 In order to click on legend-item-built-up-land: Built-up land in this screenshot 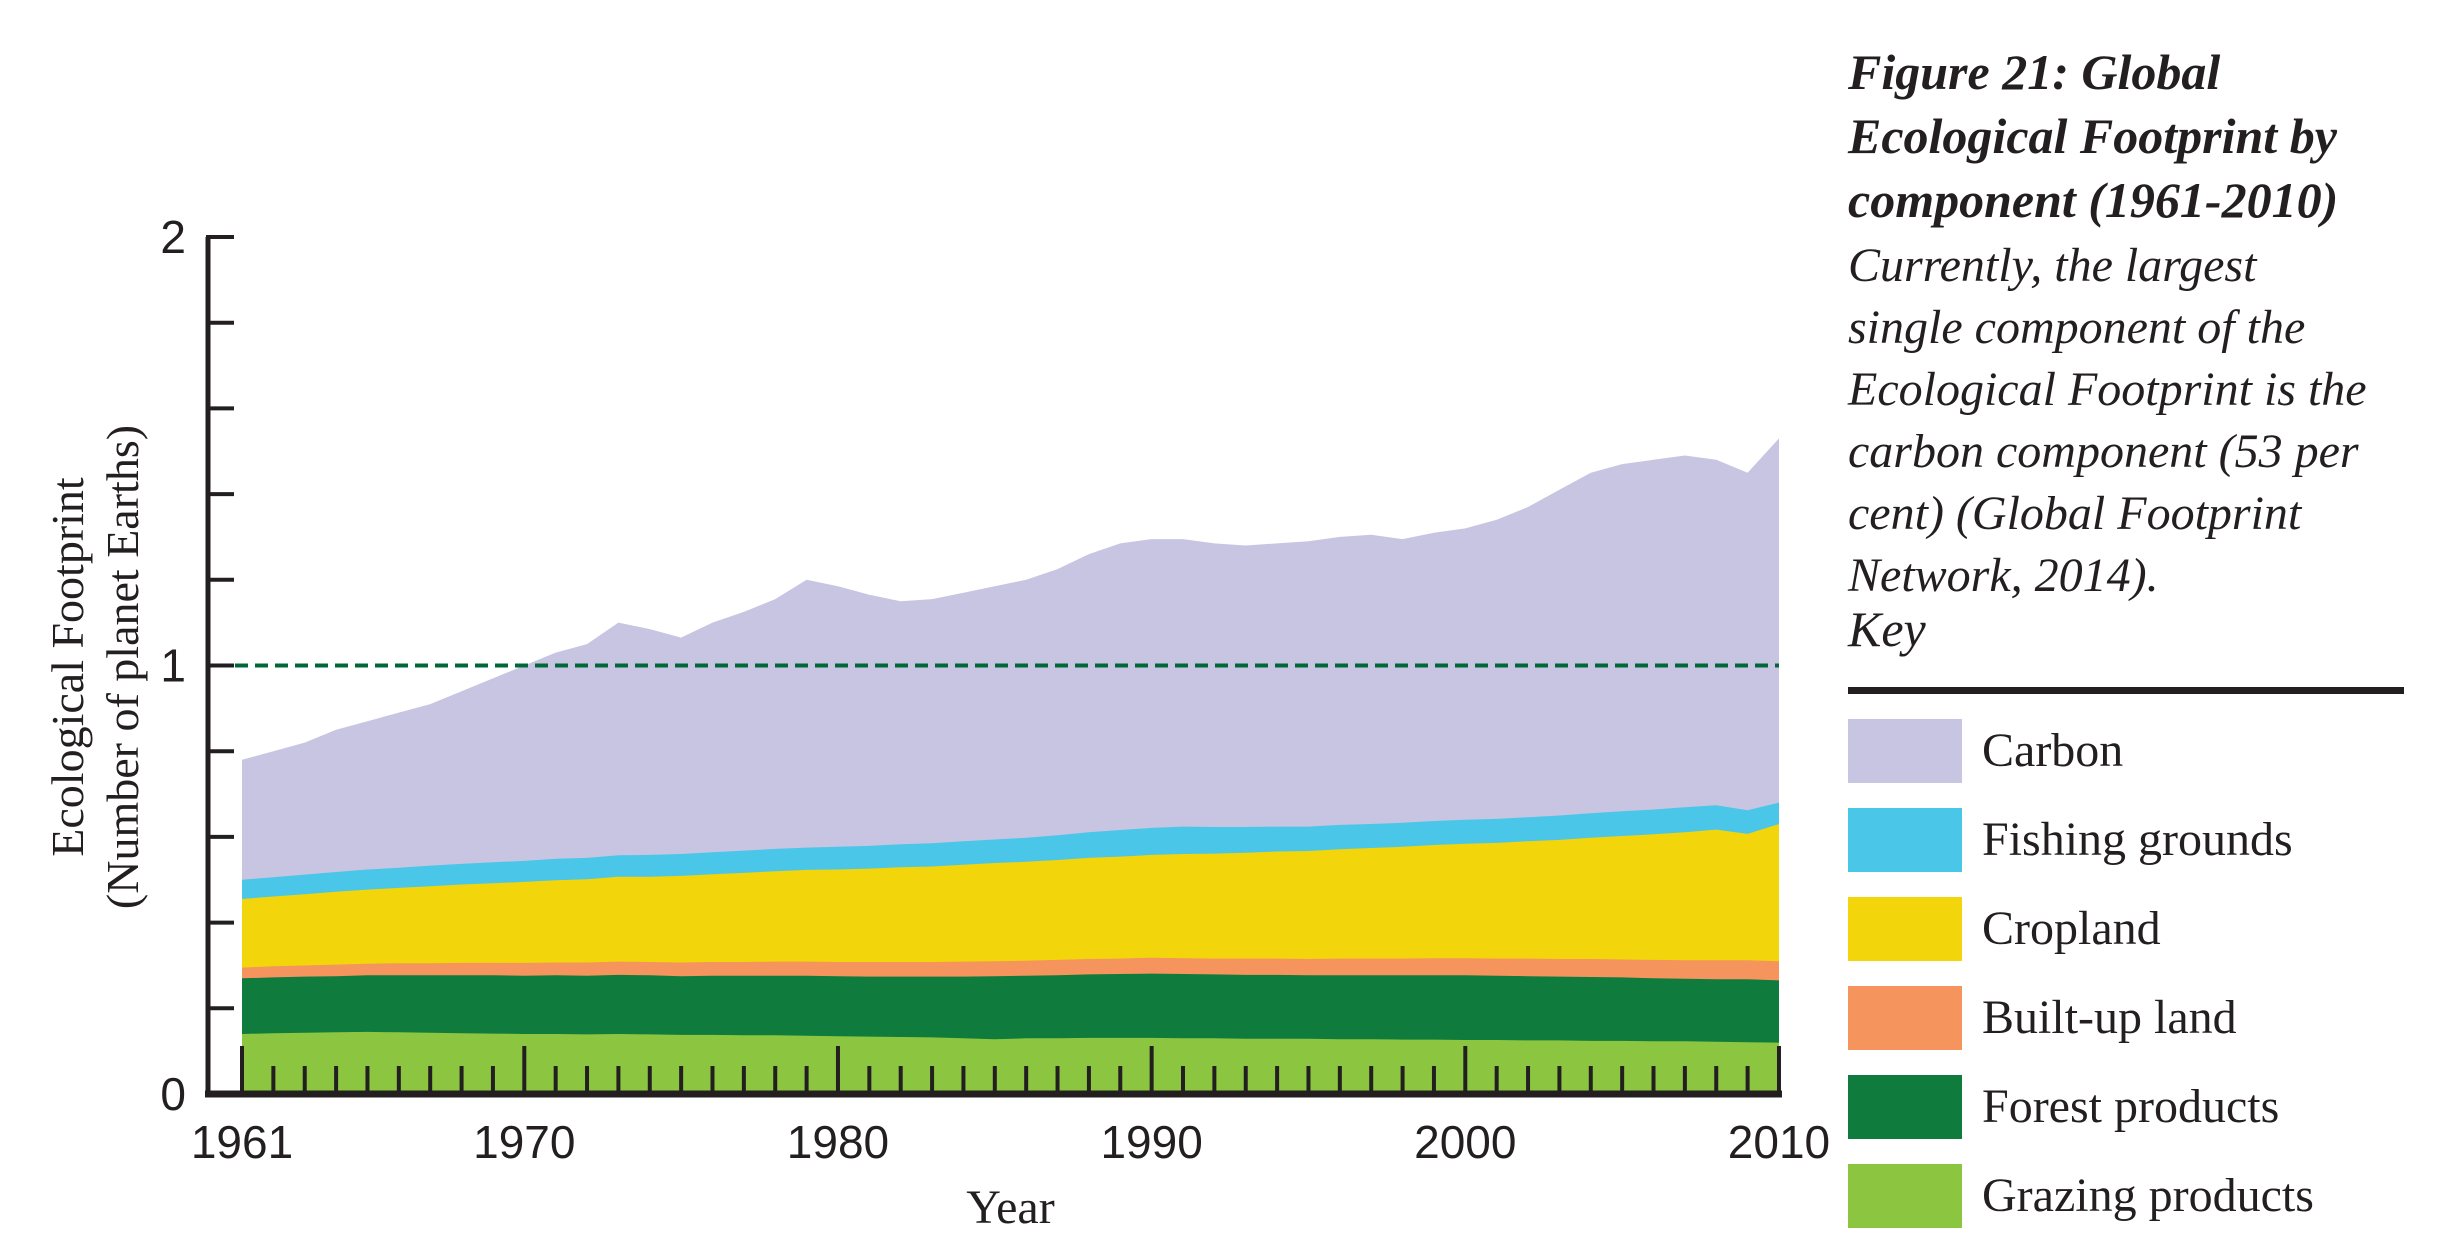, I will do `click(2126, 1018)`.